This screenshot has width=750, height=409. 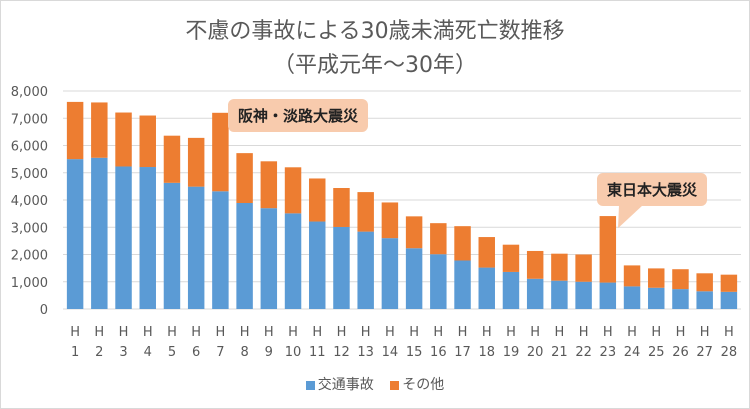 I want to click on x-tick-label-year: 21, so click(x=559, y=352).